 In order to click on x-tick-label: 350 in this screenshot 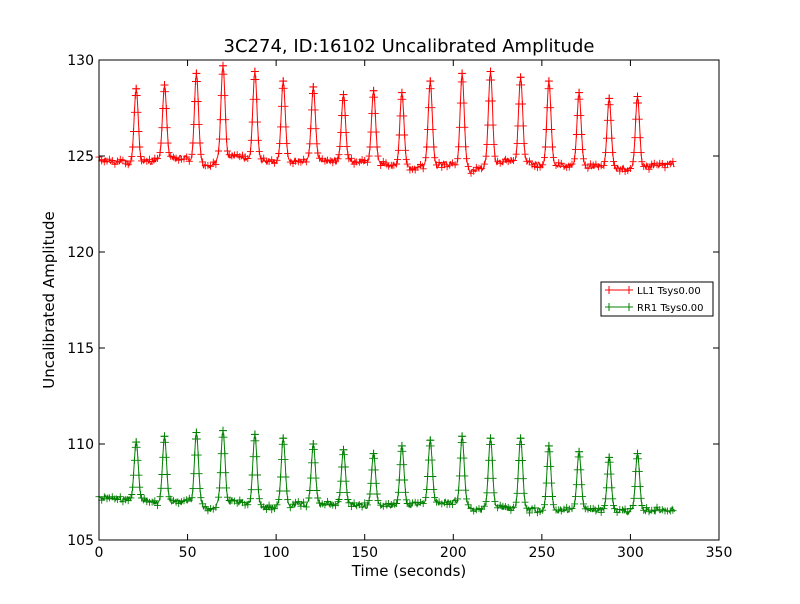, I will do `click(719, 553)`.